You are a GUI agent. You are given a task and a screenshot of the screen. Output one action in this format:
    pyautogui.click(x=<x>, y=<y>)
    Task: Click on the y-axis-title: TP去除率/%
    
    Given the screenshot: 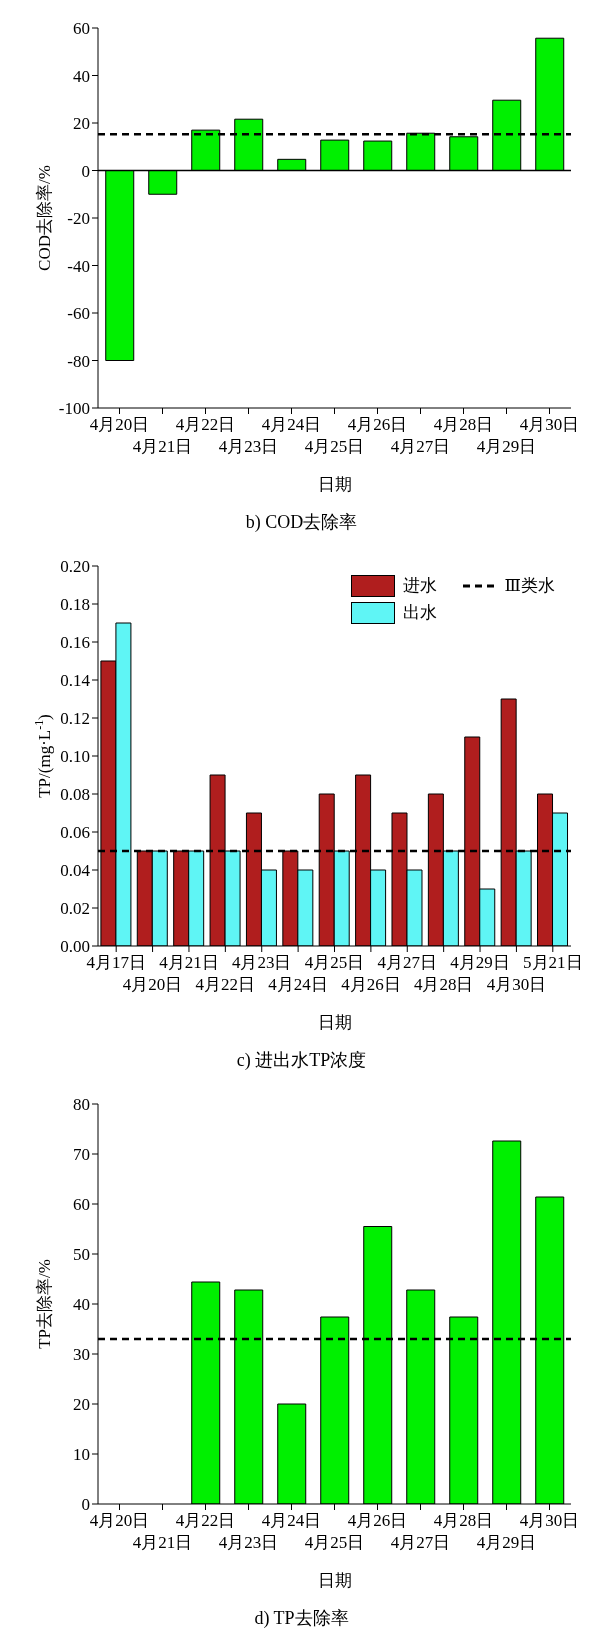 What is the action you would take?
    pyautogui.click(x=44, y=1304)
    